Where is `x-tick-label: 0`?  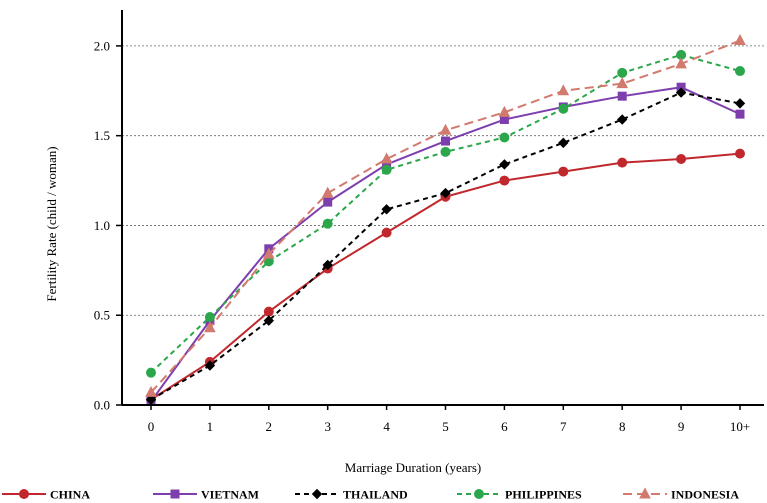 x-tick-label: 0 is located at coordinates (151, 426).